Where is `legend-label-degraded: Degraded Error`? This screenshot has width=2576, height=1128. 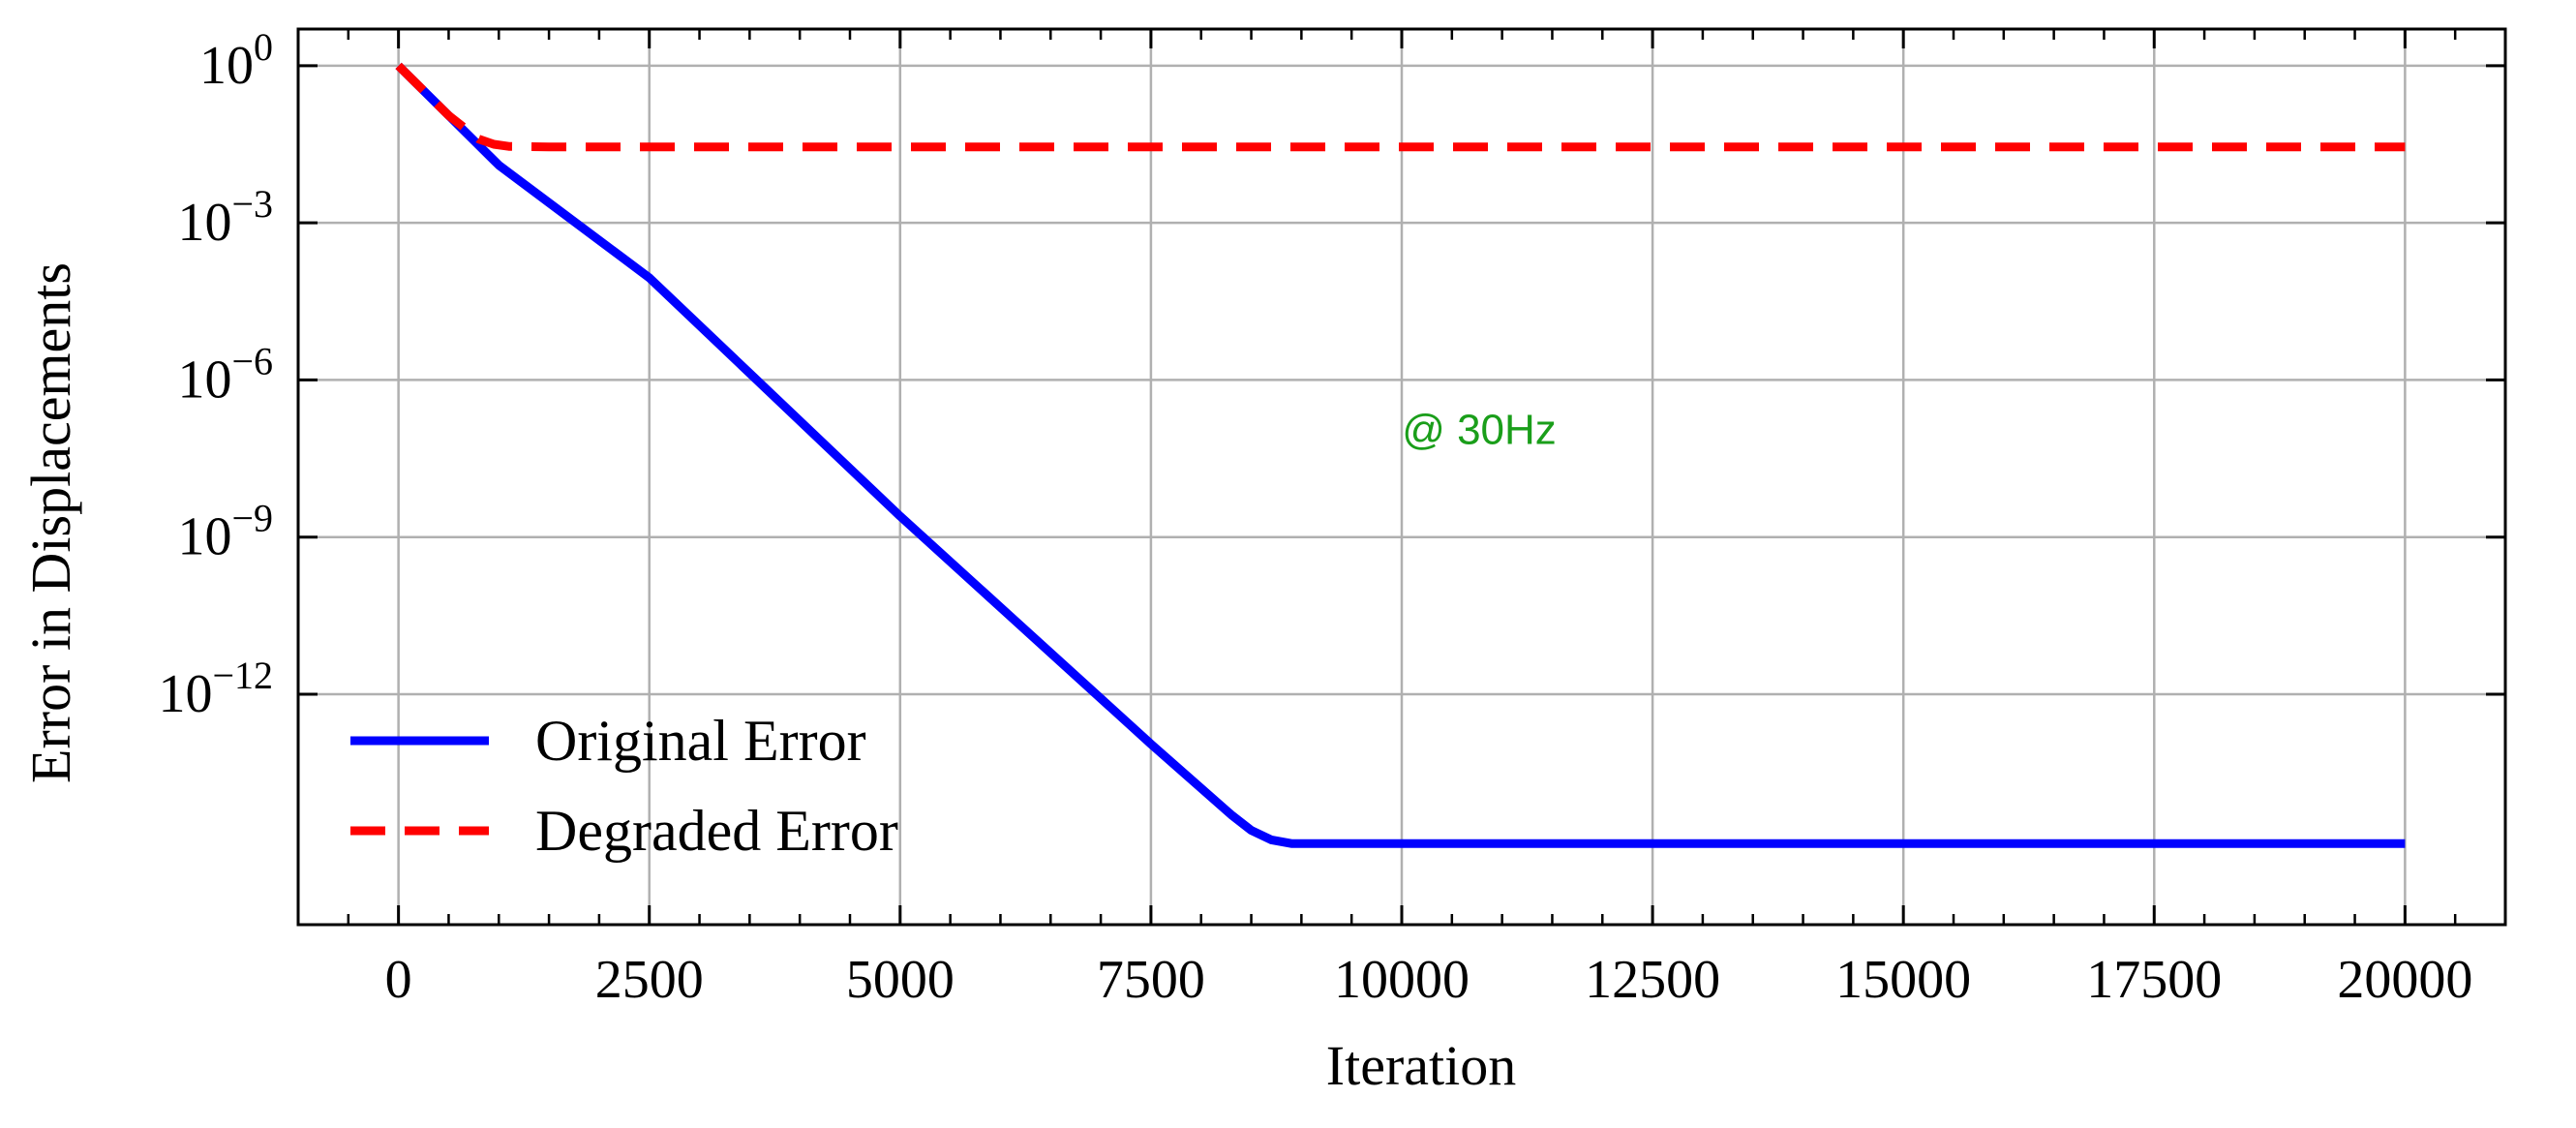 legend-label-degraded: Degraded Error is located at coordinates (716, 831).